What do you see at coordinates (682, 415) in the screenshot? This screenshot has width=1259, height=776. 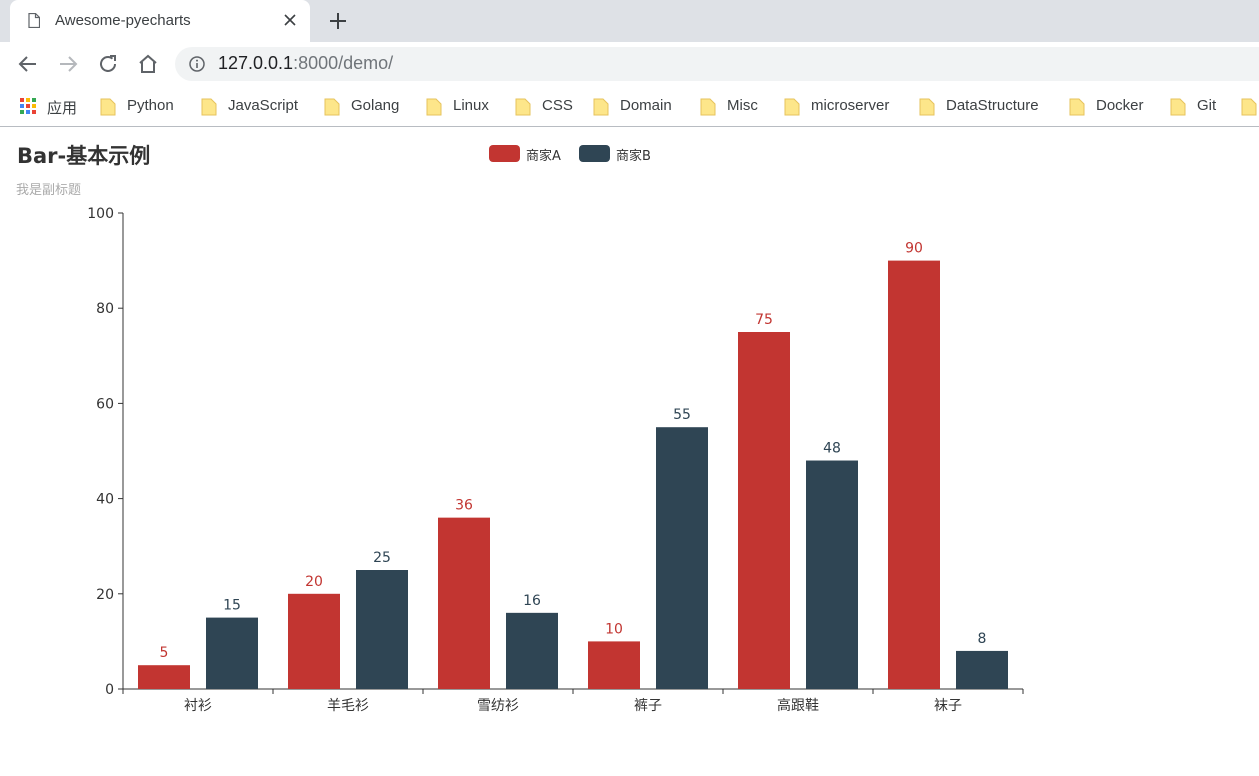 I see `data-label: 55` at bounding box center [682, 415].